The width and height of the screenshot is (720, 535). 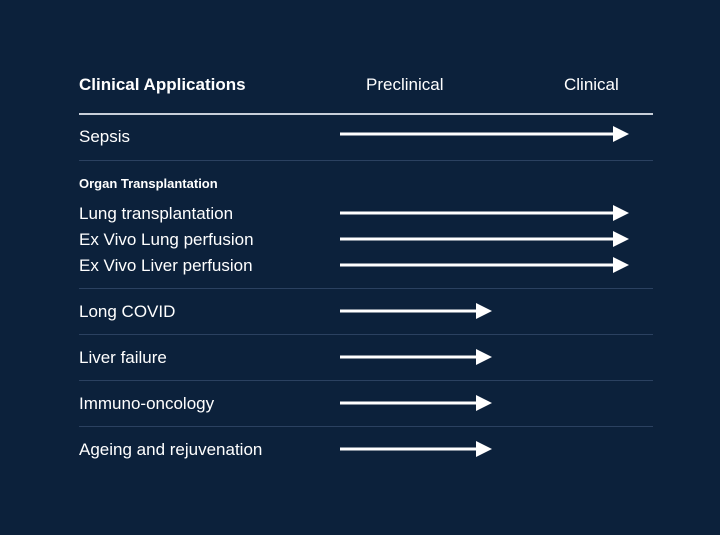 What do you see at coordinates (162, 84) in the screenshot?
I see `column-header-applications: Clinical Applications` at bounding box center [162, 84].